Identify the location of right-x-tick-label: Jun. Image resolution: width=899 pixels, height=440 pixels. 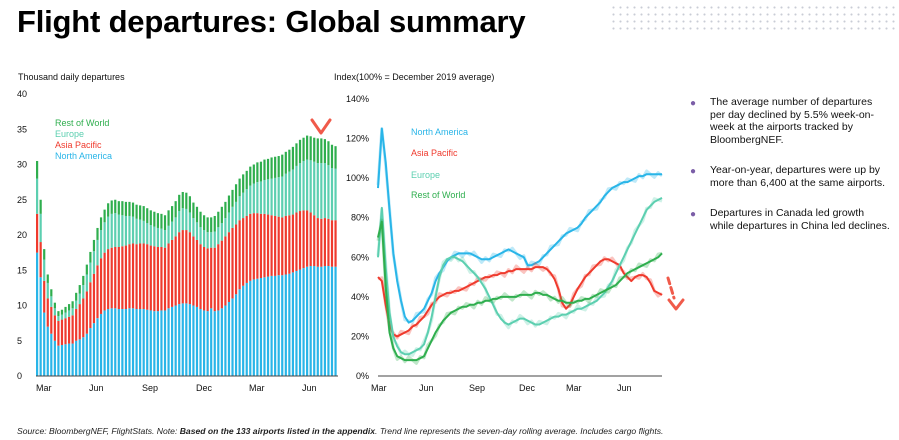
(426, 388).